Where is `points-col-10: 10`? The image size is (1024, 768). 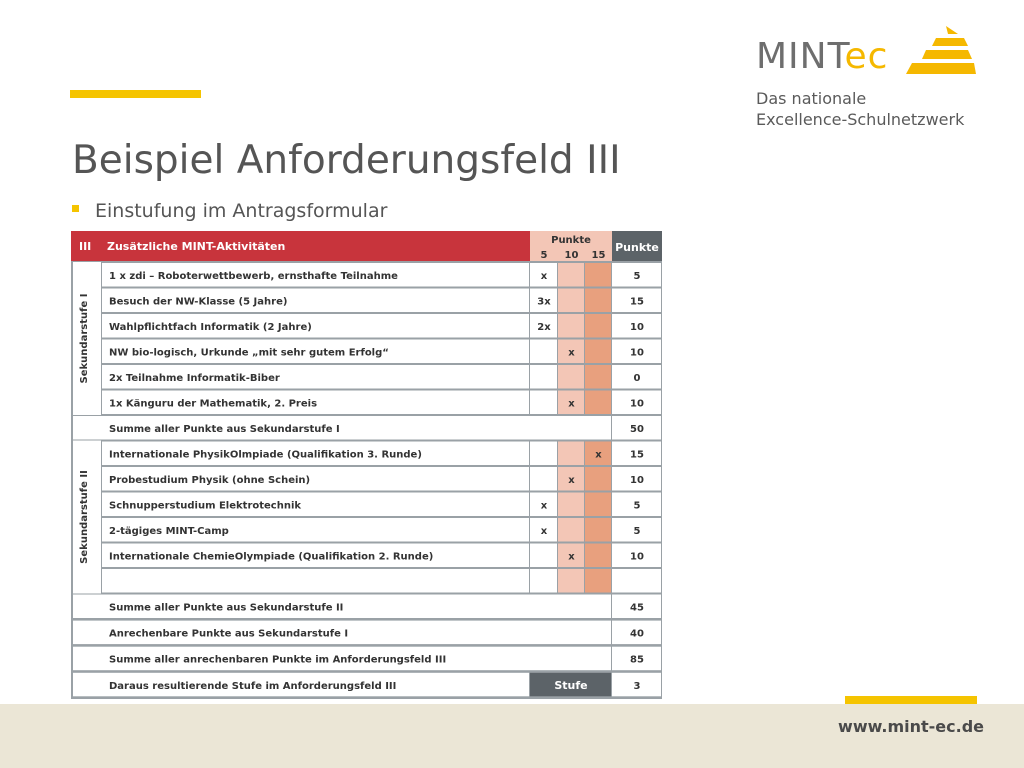
points-col-10: 10 is located at coordinates (572, 255).